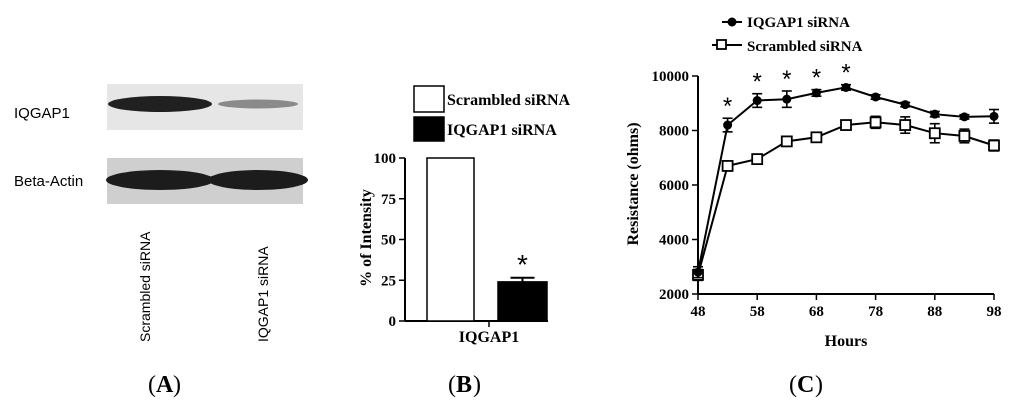 Image resolution: width=1024 pixels, height=406 pixels. What do you see at coordinates (388, 281) in the screenshot?
I see `bar-y-tick-label: 25` at bounding box center [388, 281].